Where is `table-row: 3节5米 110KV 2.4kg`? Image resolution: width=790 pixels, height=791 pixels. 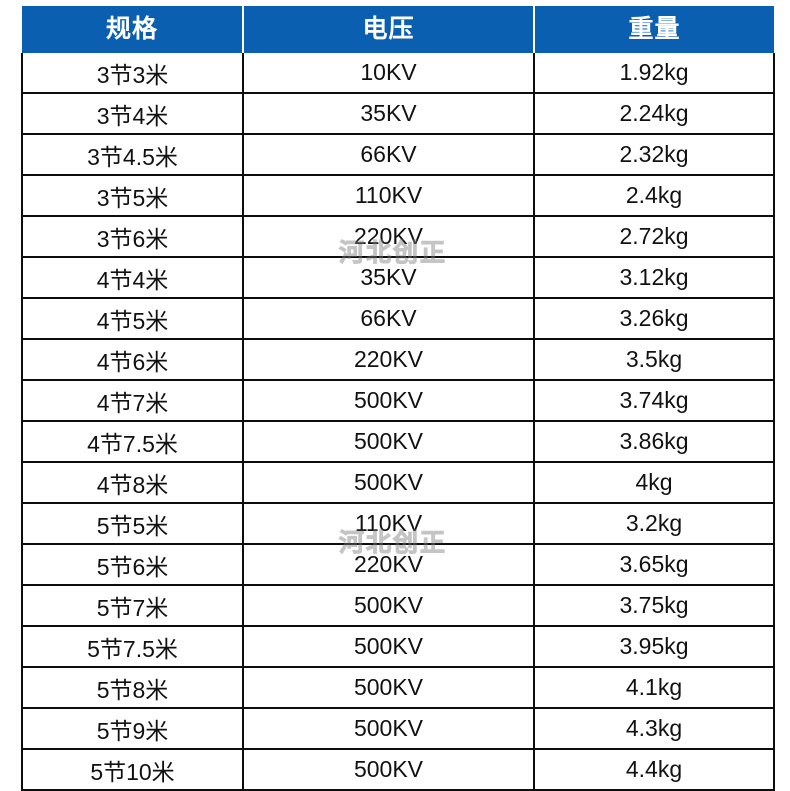
table-row: 3节5米 110KV 2.4kg is located at coordinates (398, 196).